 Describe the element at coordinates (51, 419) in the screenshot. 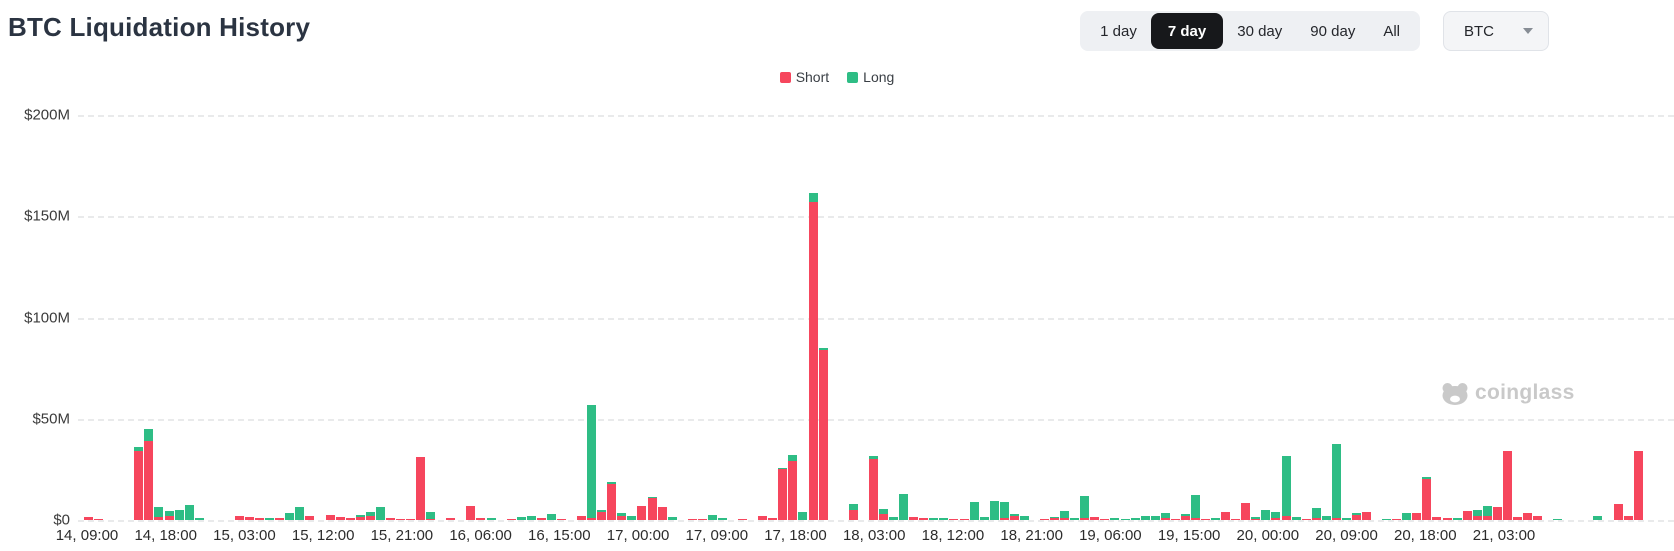

I see `y-axis-label: $50M` at that location.